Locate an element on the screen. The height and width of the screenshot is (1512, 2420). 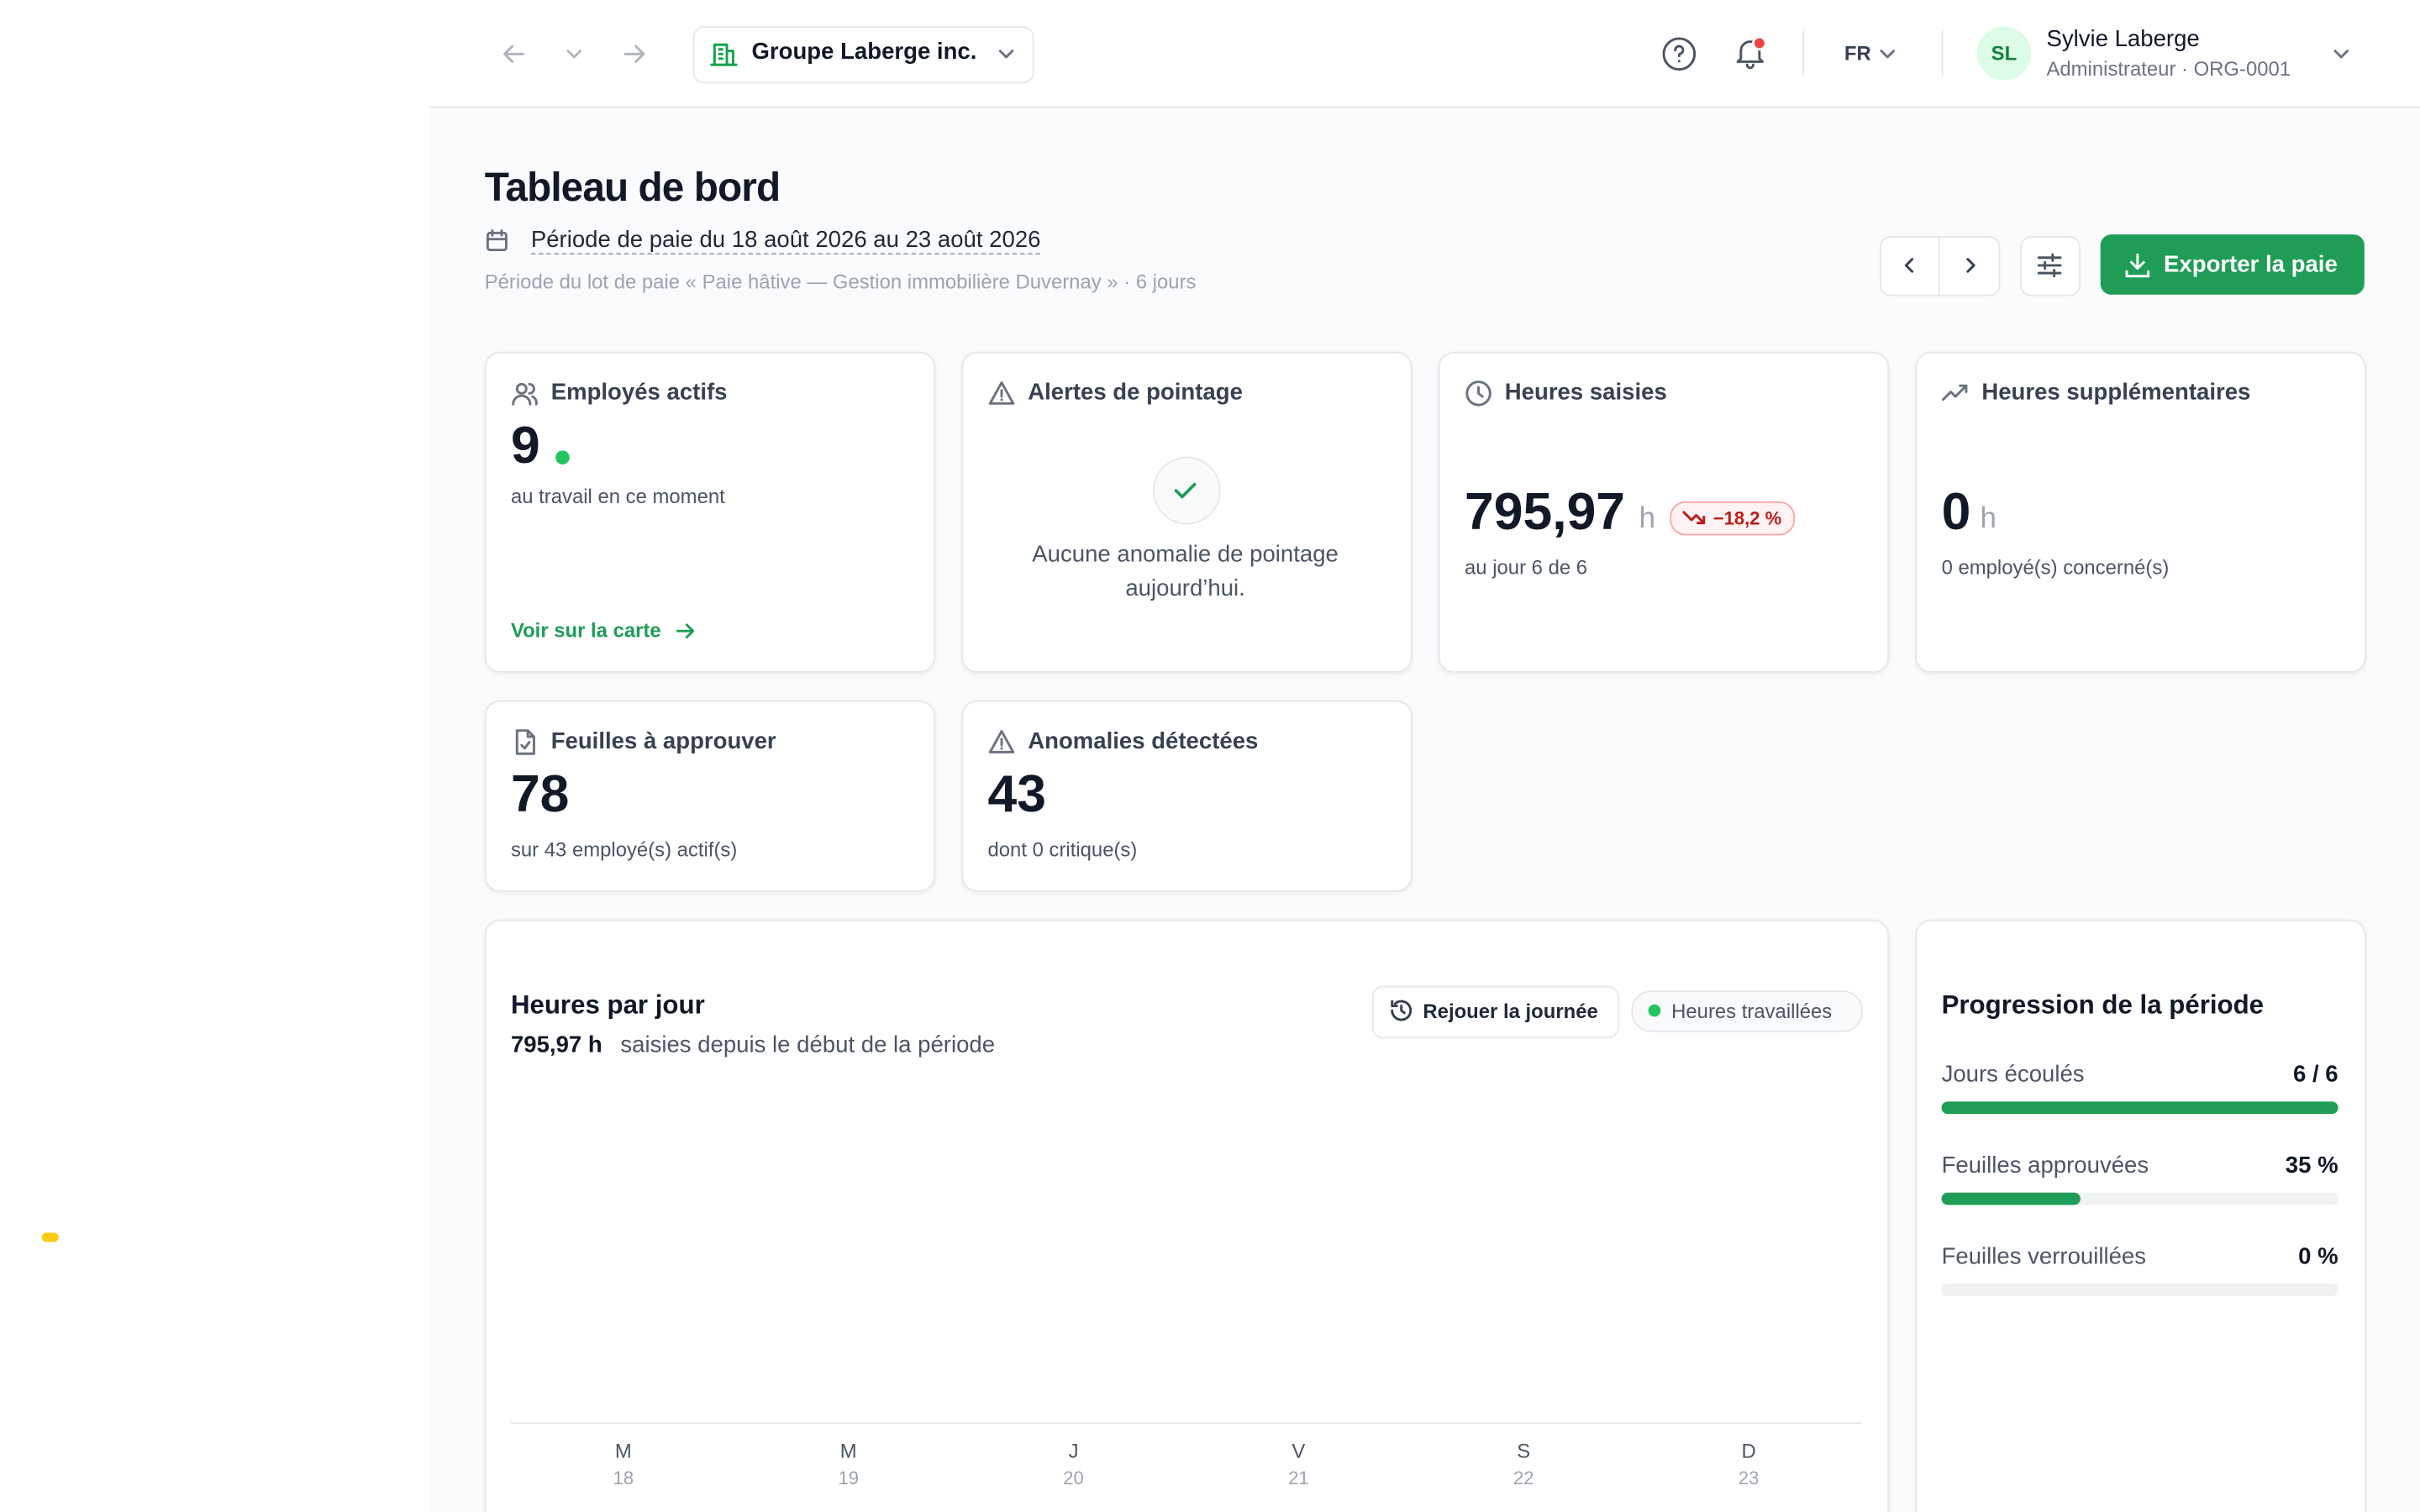
trend-icon is located at coordinates (1954, 393).